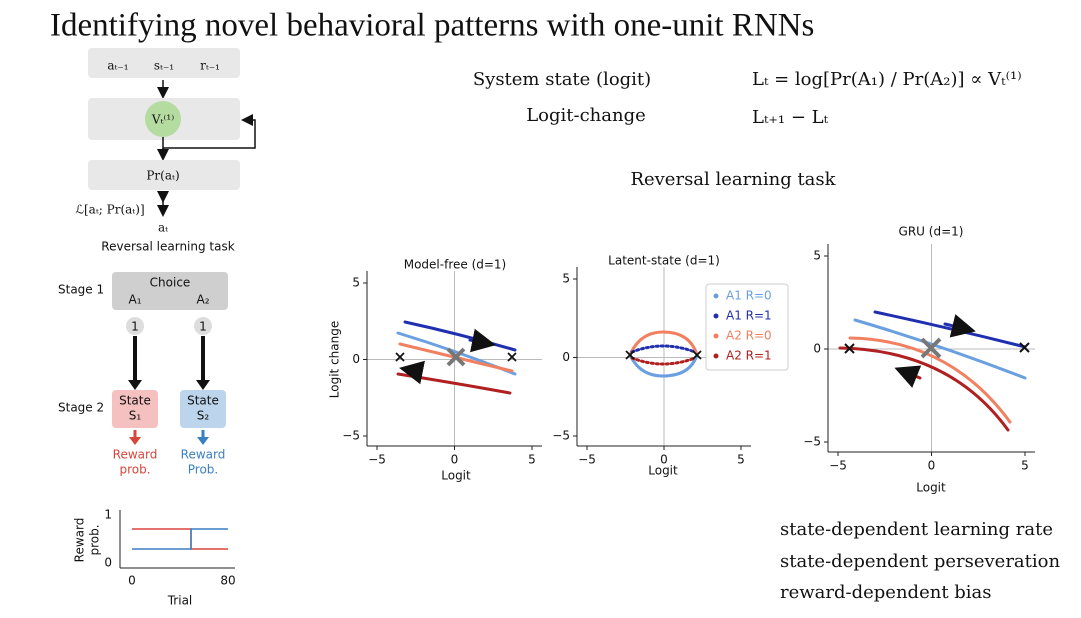  Describe the element at coordinates (210, 66) in the screenshot. I see `input: rₜ₋₁` at that location.